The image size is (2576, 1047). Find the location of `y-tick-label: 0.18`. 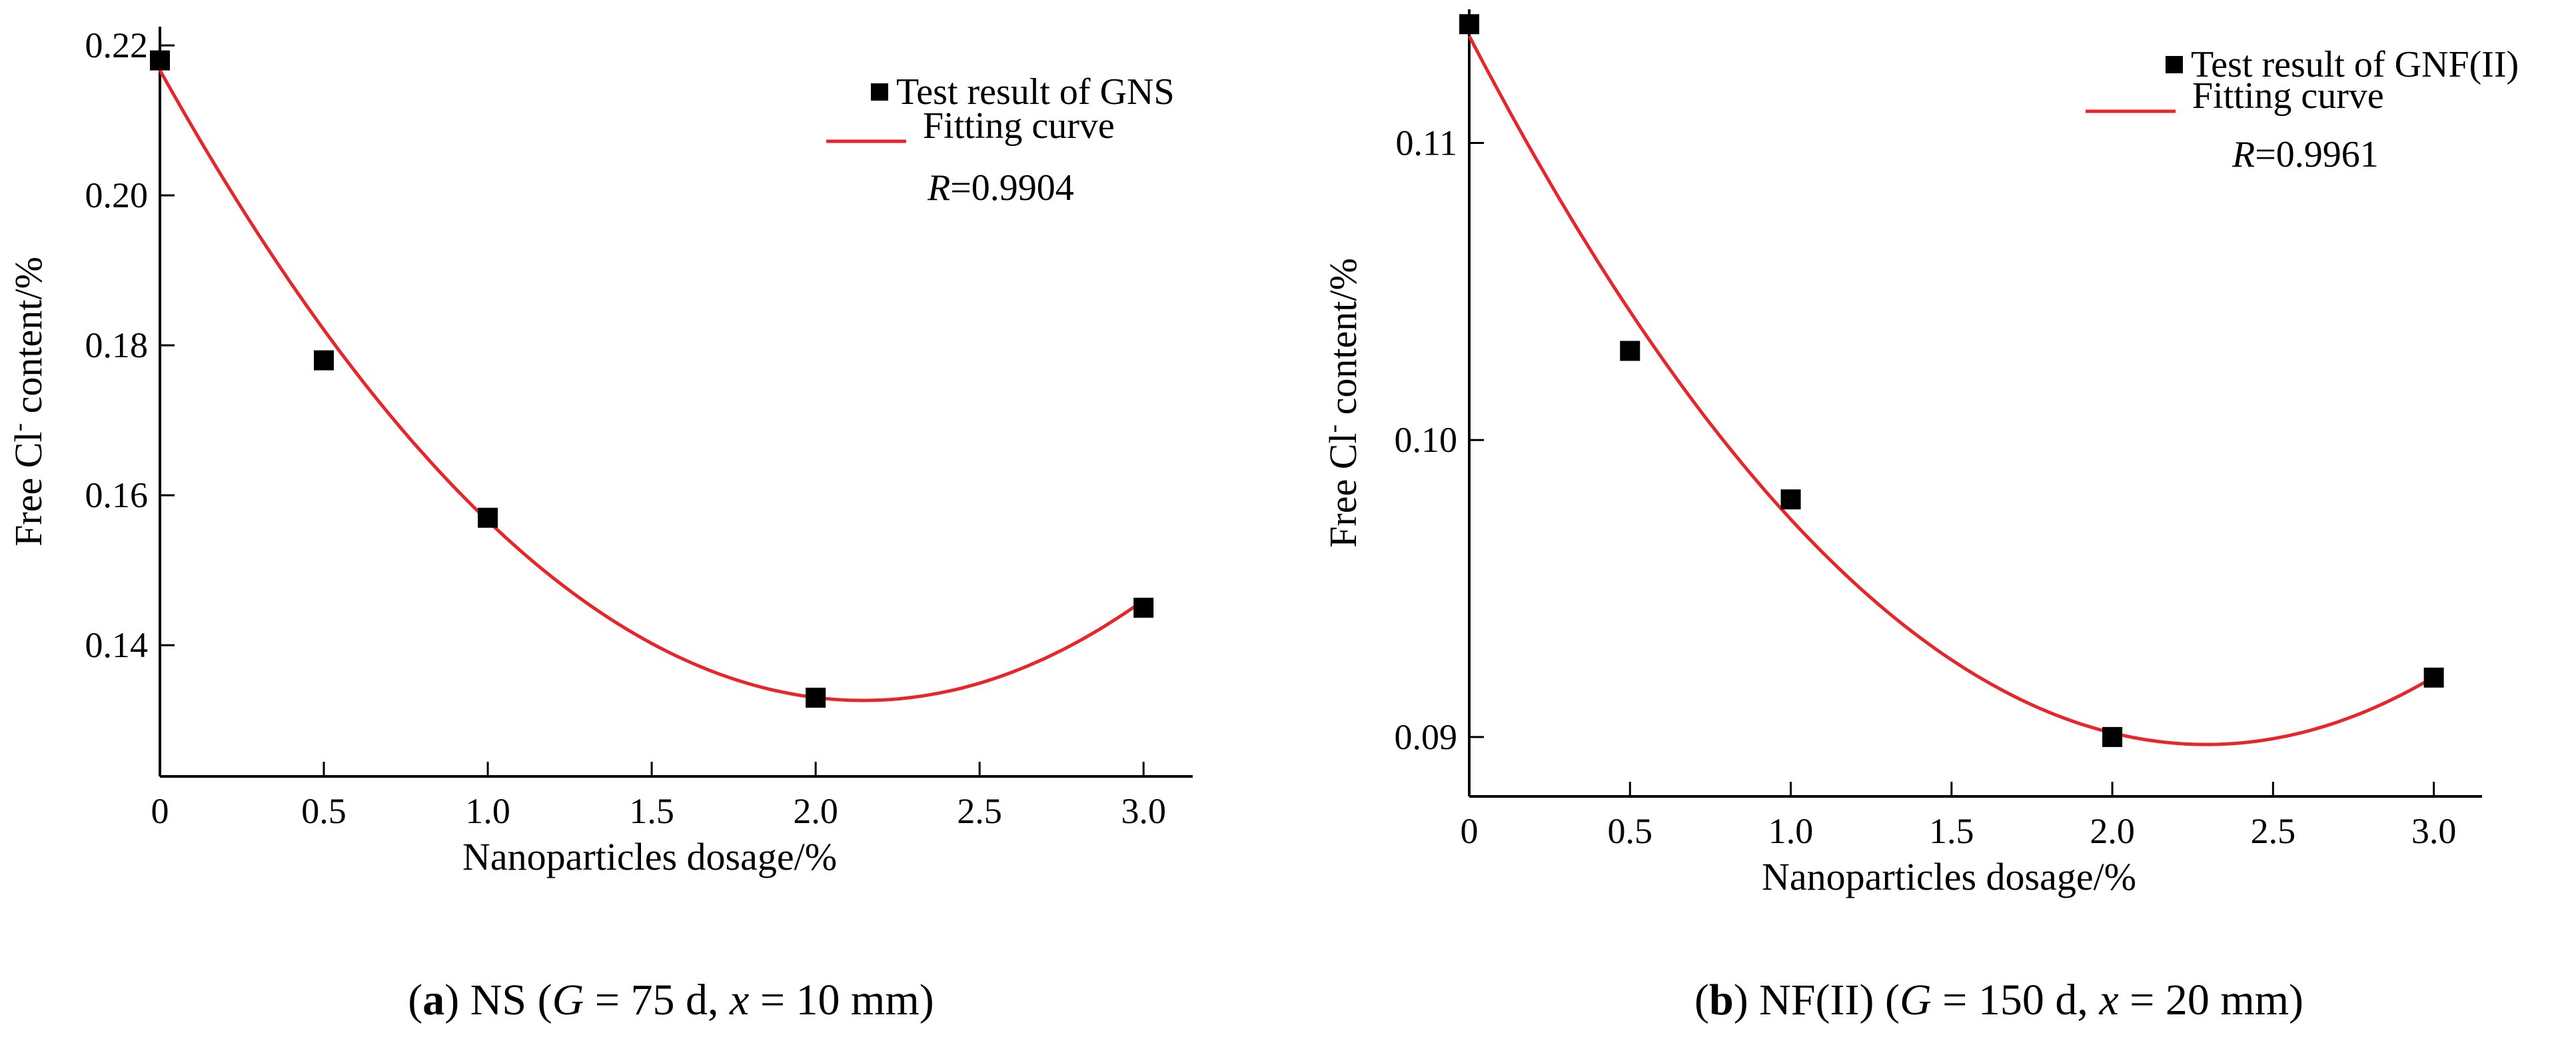

y-tick-label: 0.18 is located at coordinates (117, 345).